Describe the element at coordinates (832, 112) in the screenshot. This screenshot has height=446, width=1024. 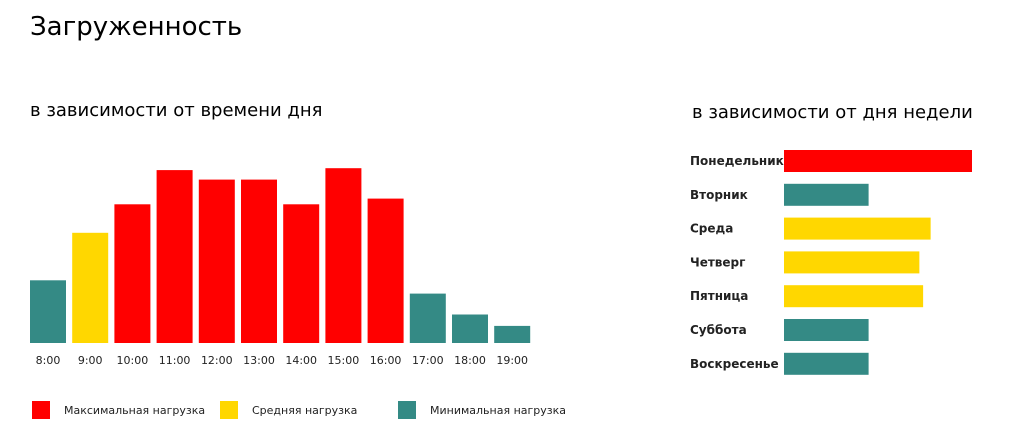
I see `weekday-chart-title: в зависимости от дня недели` at that location.